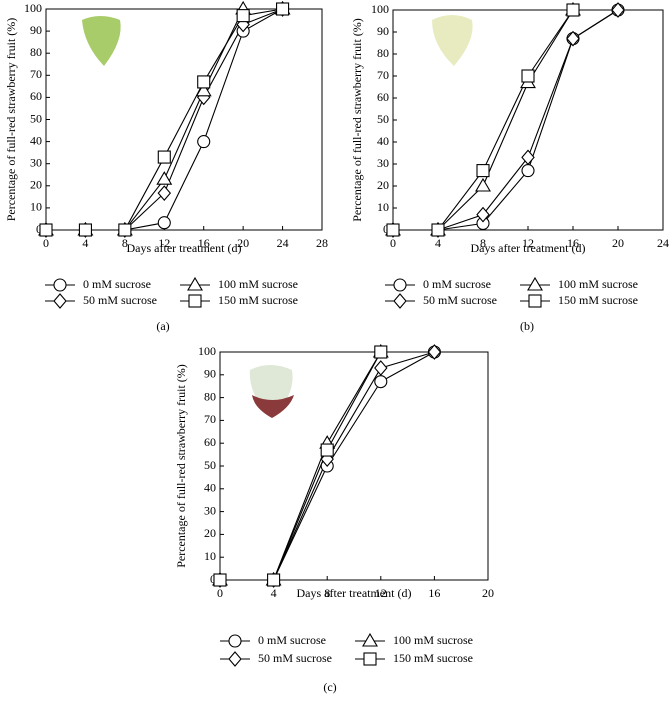 The image size is (670, 704). I want to click on legend-label: 100 mM sucrose, so click(258, 284).